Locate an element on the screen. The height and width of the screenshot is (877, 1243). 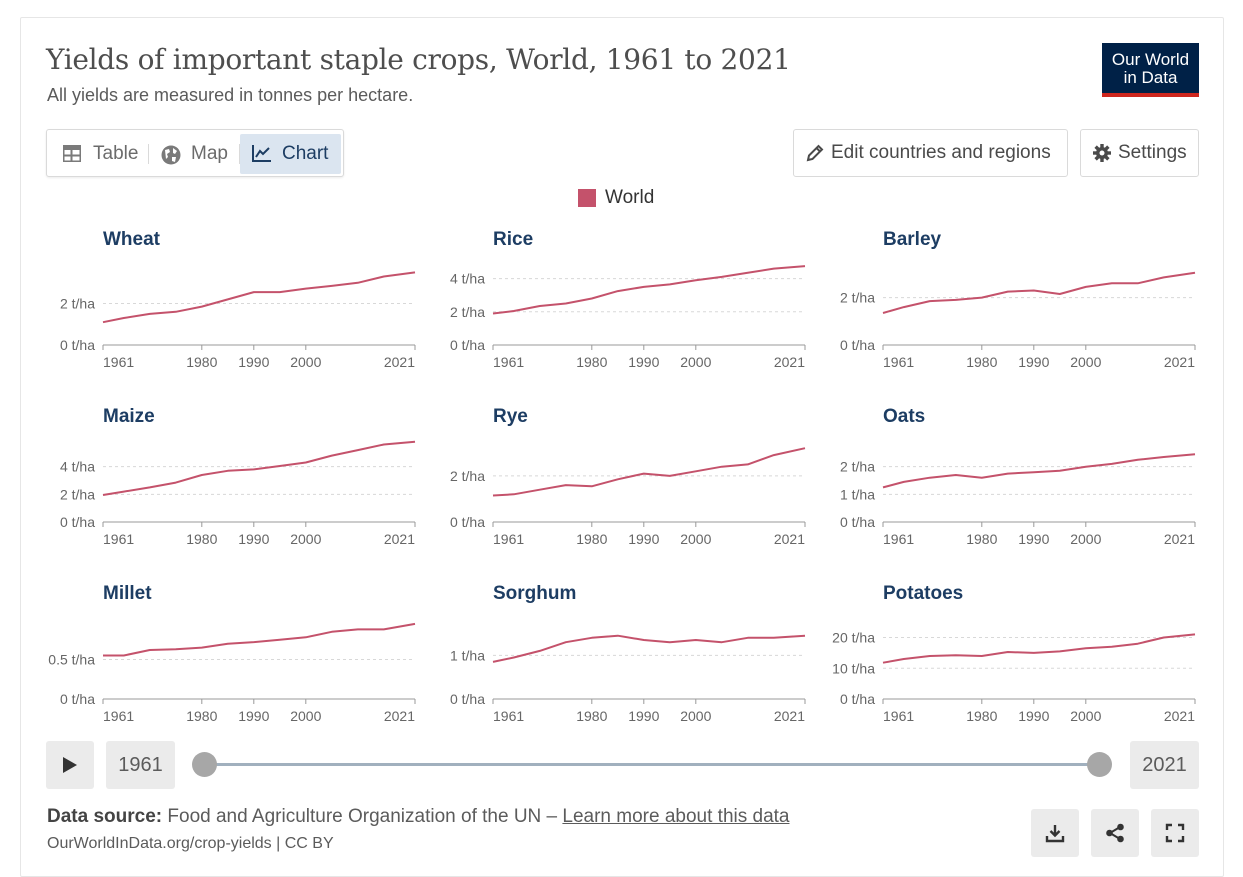
legend-swatch is located at coordinates (587, 198).